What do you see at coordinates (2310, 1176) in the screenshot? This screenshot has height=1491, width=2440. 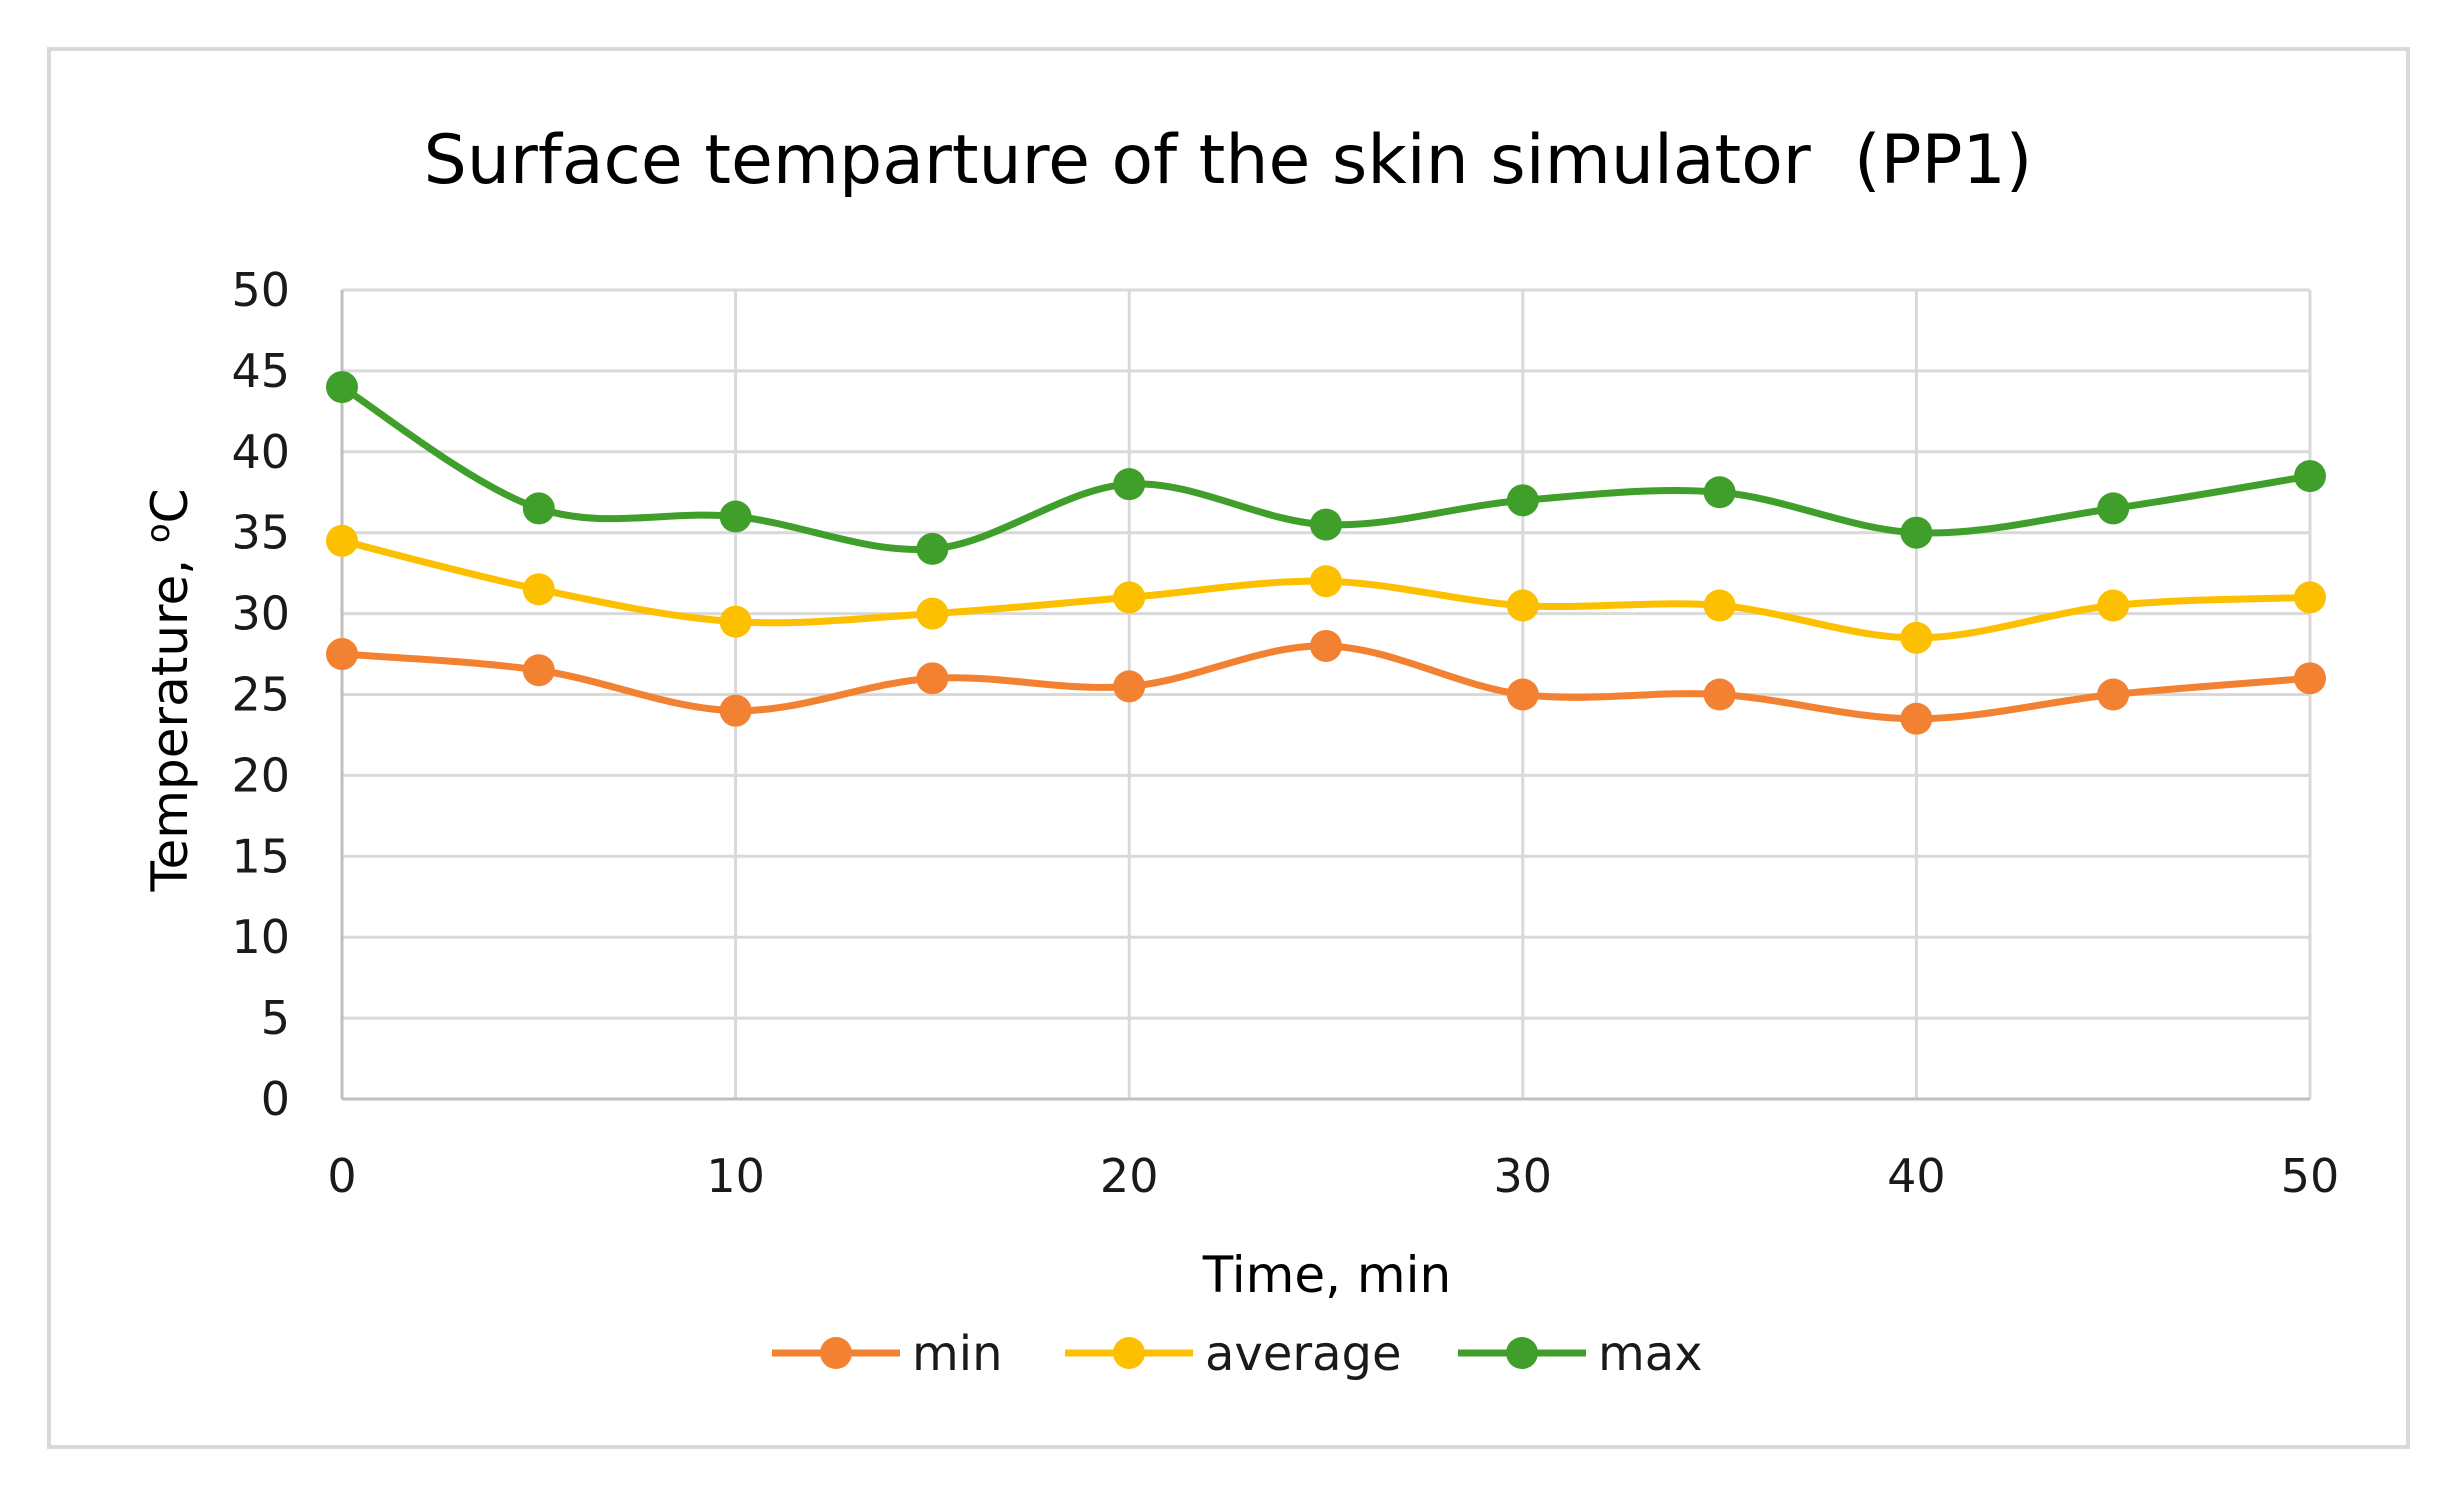 I see `x-tick-label: 50` at bounding box center [2310, 1176].